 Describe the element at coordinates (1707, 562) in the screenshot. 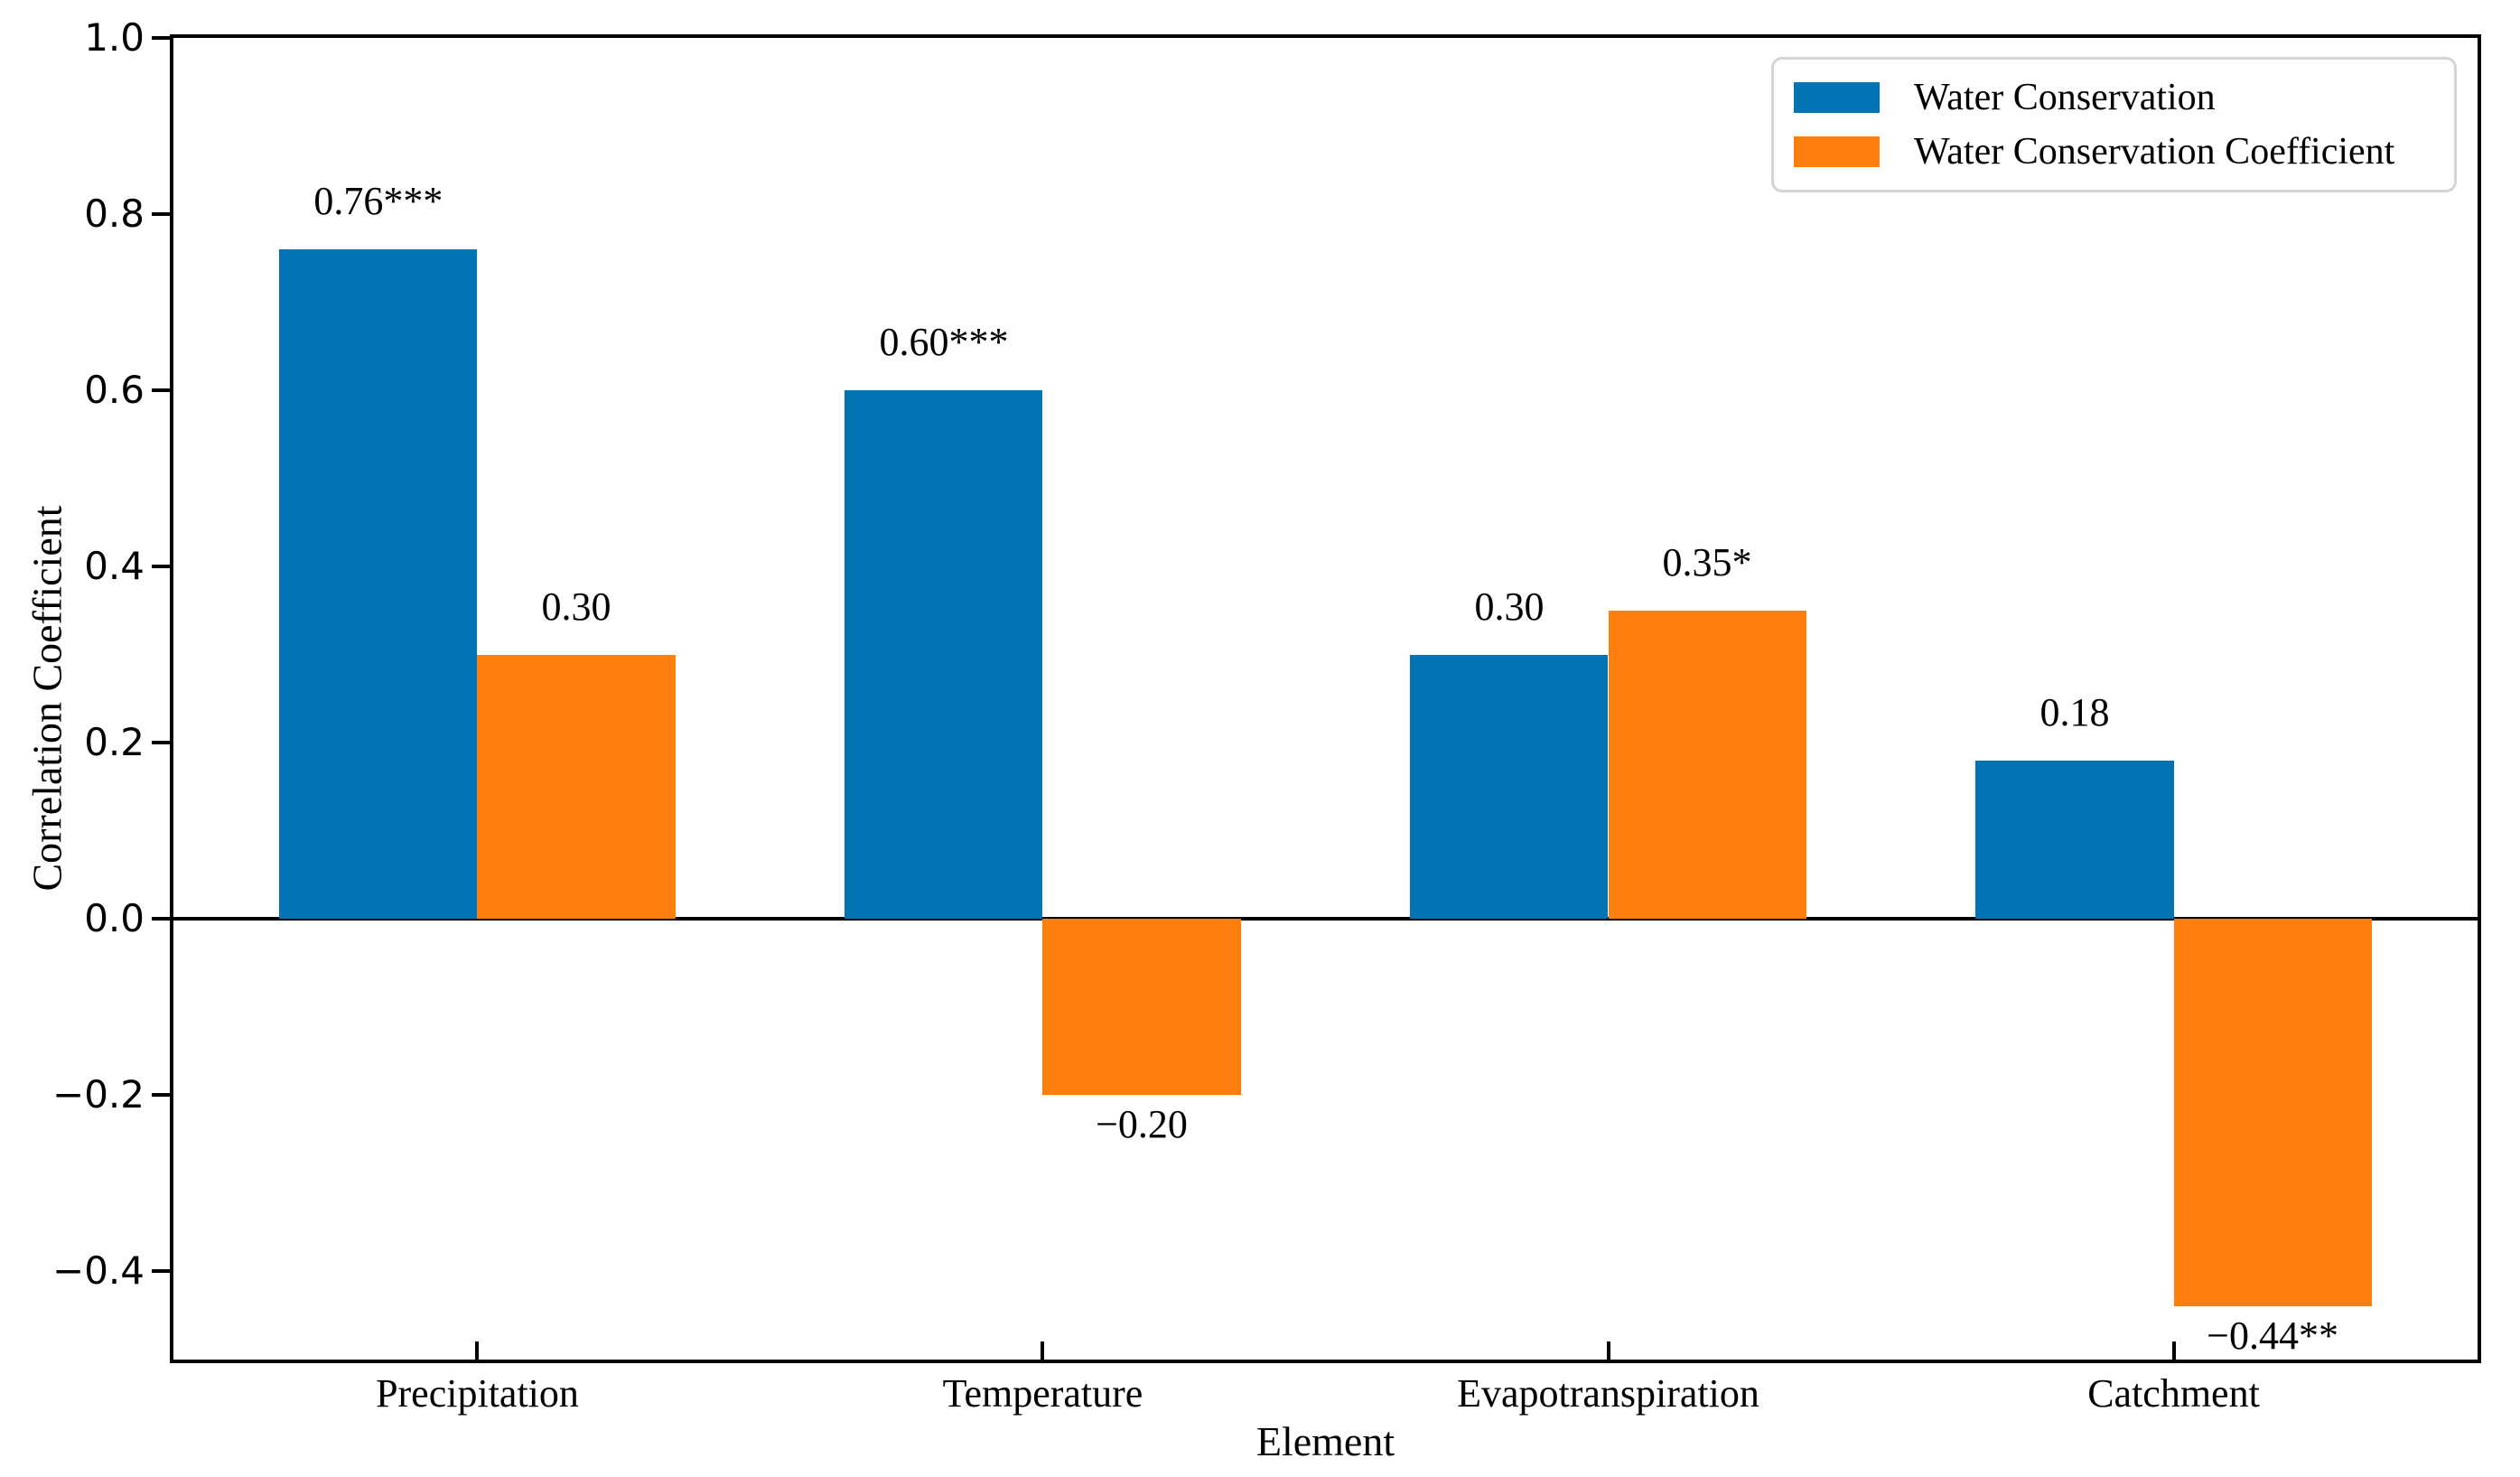

I see `bar-value-label: 0.35*` at that location.